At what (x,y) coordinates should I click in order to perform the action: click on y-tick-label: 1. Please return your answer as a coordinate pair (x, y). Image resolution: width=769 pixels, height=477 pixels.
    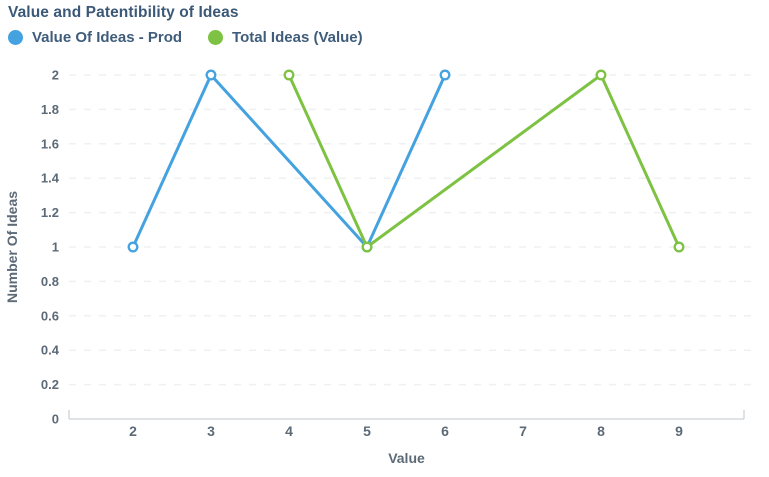
    Looking at the image, I should click on (55, 247).